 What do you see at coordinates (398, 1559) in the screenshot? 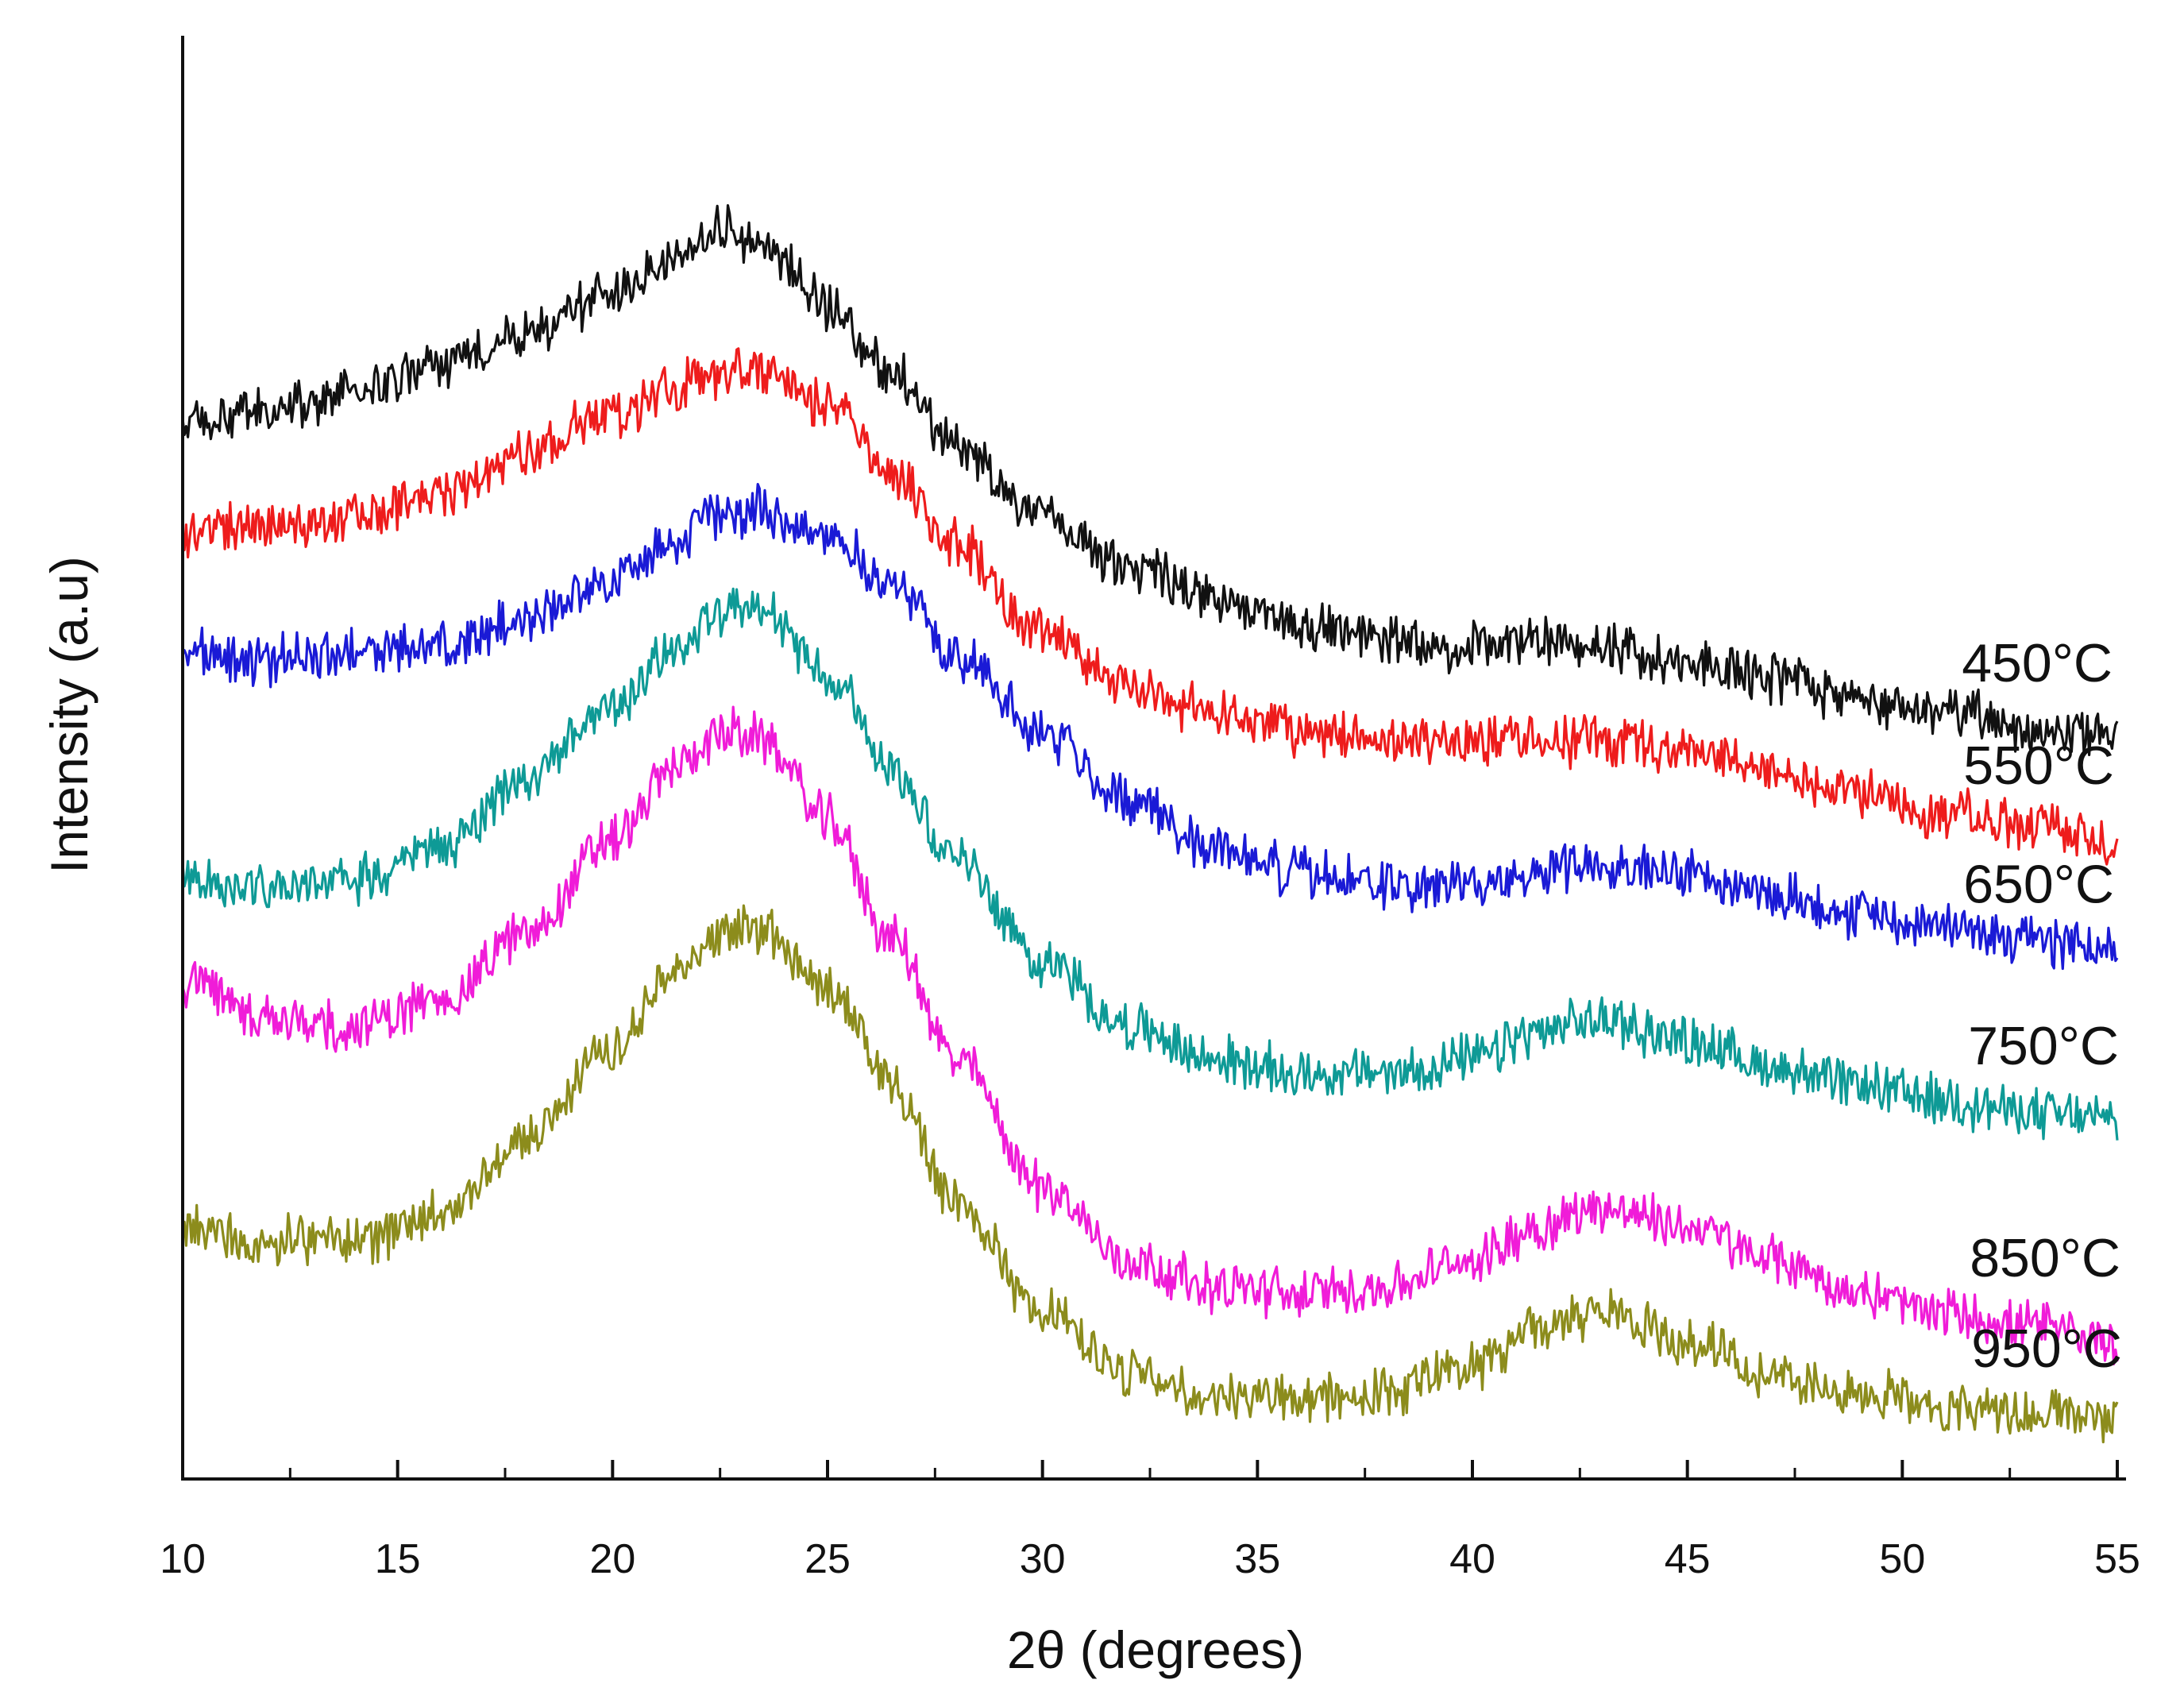
I see `x-tick-label: 15` at bounding box center [398, 1559].